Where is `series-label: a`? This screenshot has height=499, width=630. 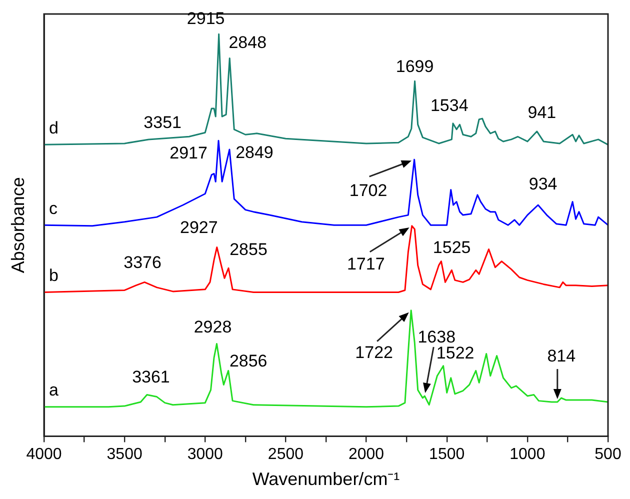
series-label: a is located at coordinates (54, 390).